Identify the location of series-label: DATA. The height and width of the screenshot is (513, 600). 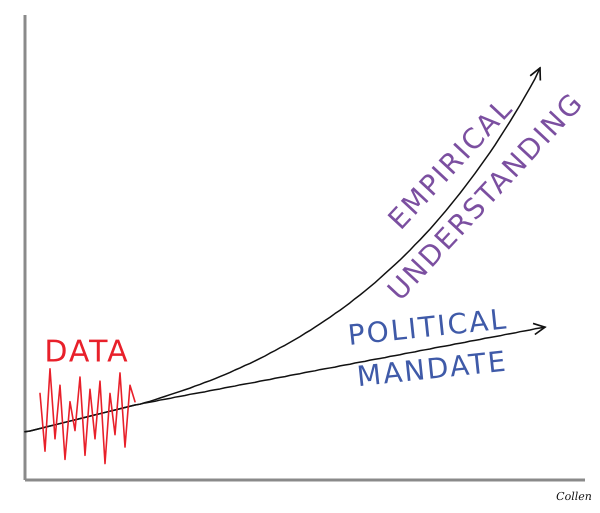
(87, 352).